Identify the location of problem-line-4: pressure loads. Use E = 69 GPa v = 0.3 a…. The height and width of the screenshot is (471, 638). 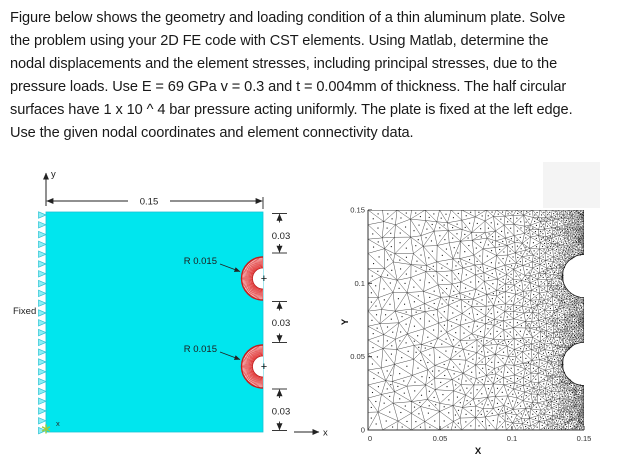
(288, 87).